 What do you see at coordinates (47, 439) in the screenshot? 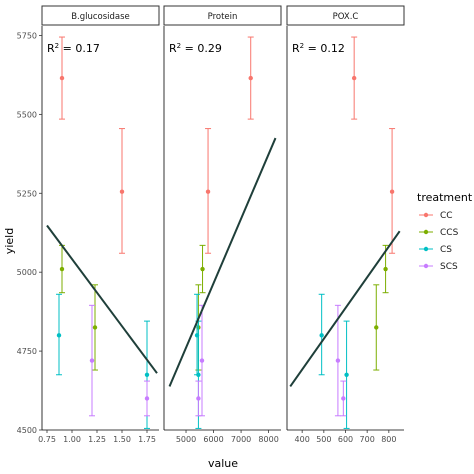
I see `x-tick-label: 0.75` at bounding box center [47, 439].